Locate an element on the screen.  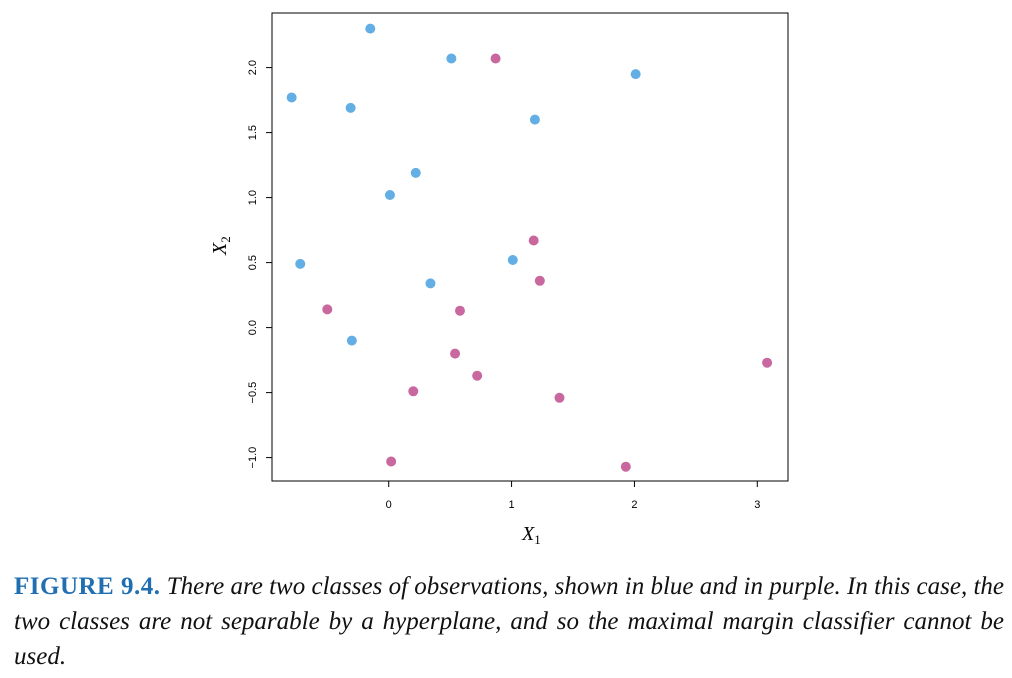
x-axis: 0 1 2 3 is located at coordinates (573, 496).